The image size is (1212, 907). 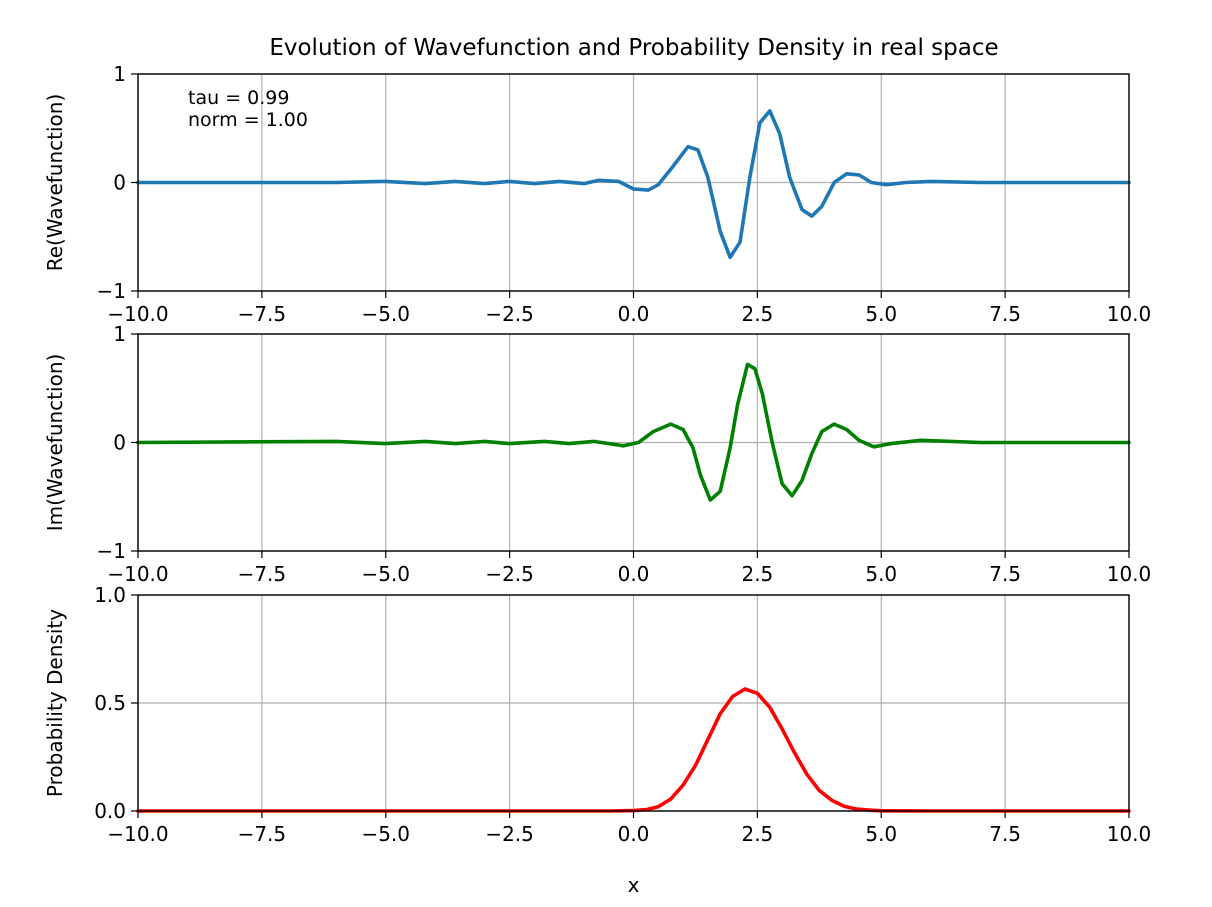 What do you see at coordinates (238, 98) in the screenshot?
I see `annotation-text: tau = 0.99` at bounding box center [238, 98].